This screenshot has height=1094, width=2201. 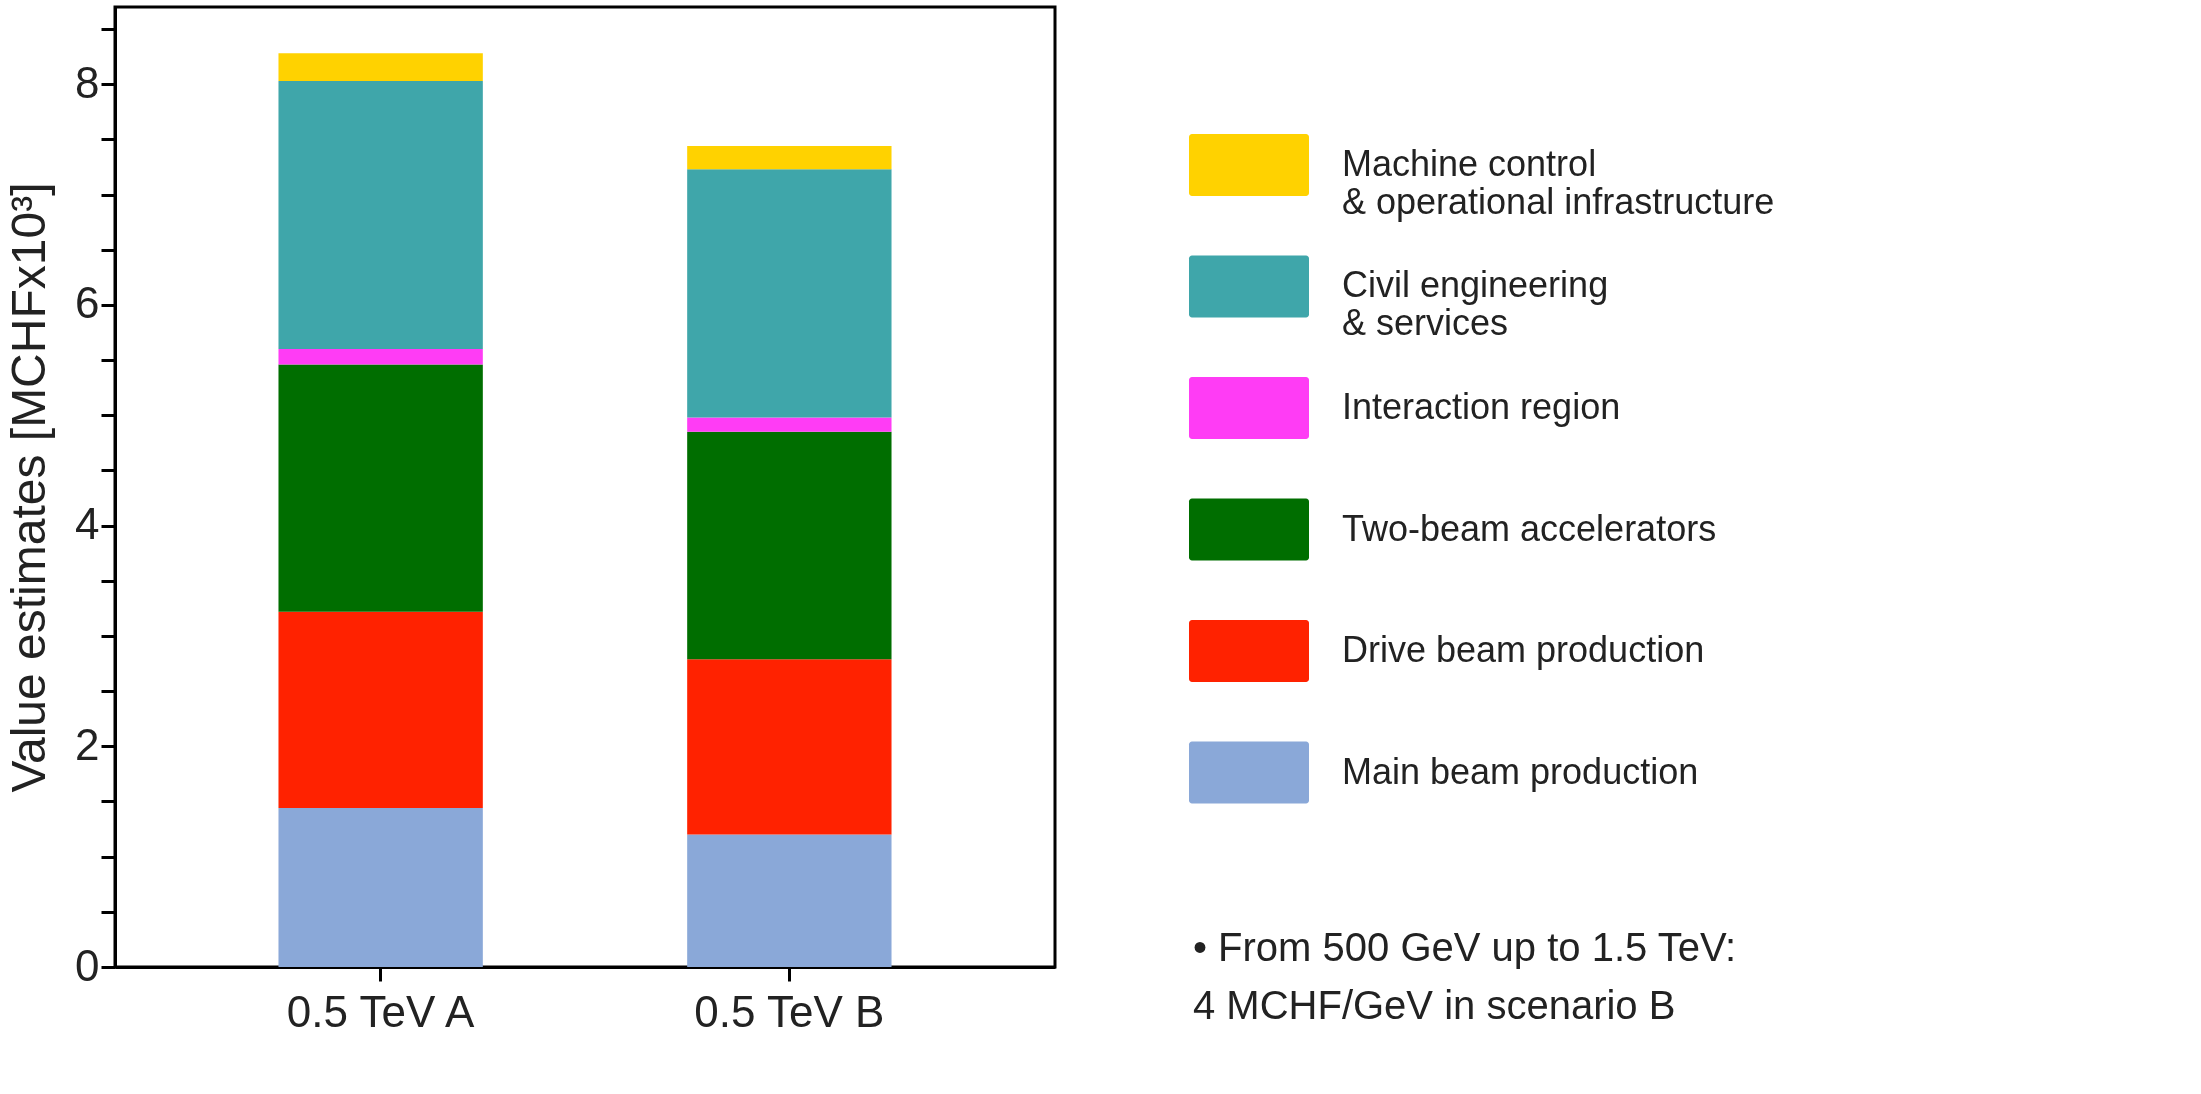 I want to click on x-tick-label: 0.5 TeV B, so click(x=789, y=1011).